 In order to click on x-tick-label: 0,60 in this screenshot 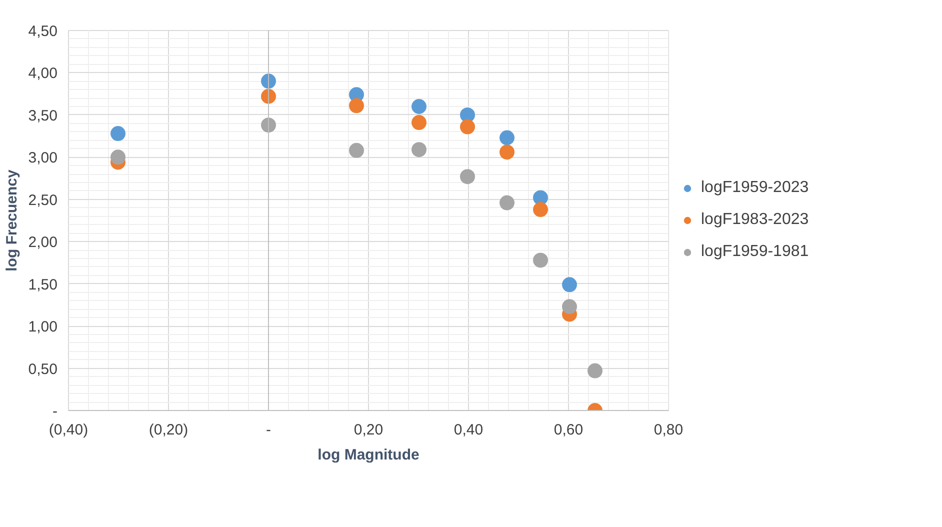, I will do `click(569, 430)`.